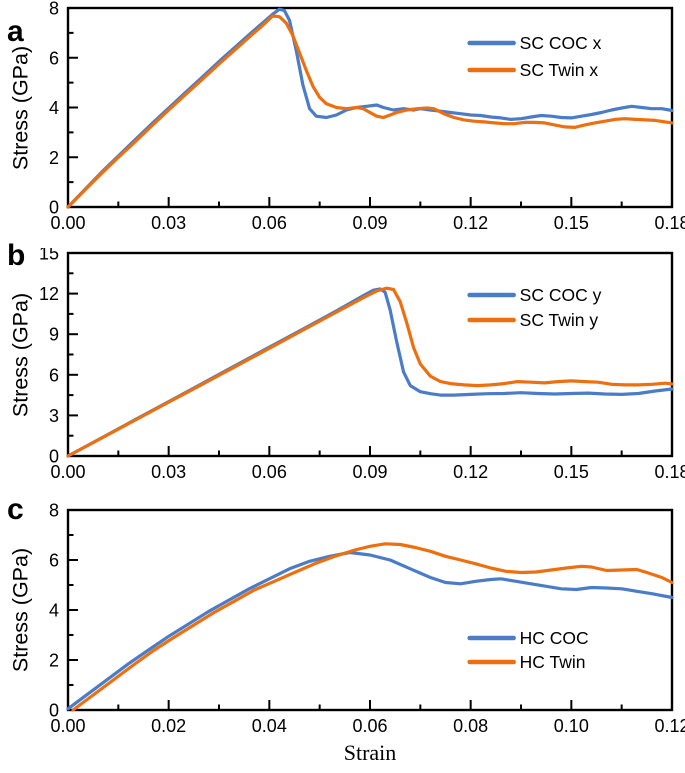 Image resolution: width=685 pixels, height=773 pixels. Describe the element at coordinates (49, 256) in the screenshot. I see `y-tick-label: 15` at that location.